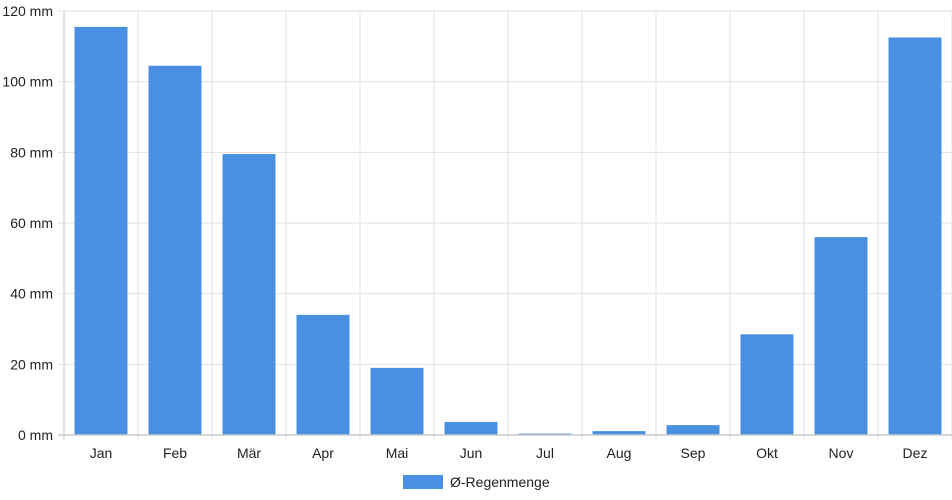 This screenshot has width=952, height=500. I want to click on bar-sep, so click(693, 430).